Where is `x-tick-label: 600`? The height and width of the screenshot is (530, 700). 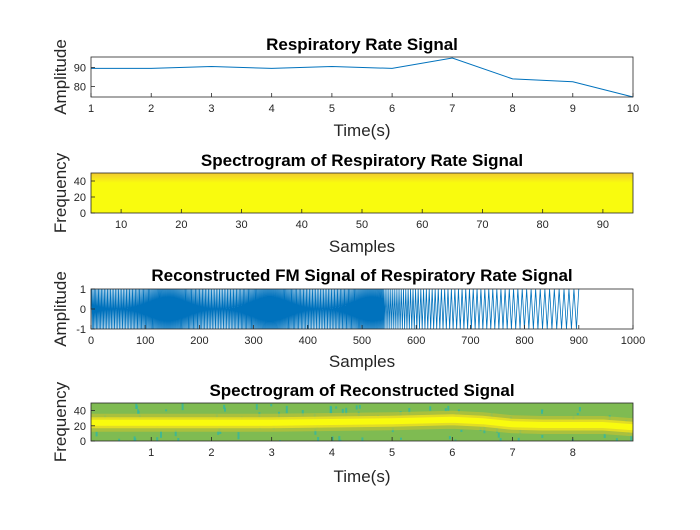
x-tick-label: 600 is located at coordinates (416, 341).